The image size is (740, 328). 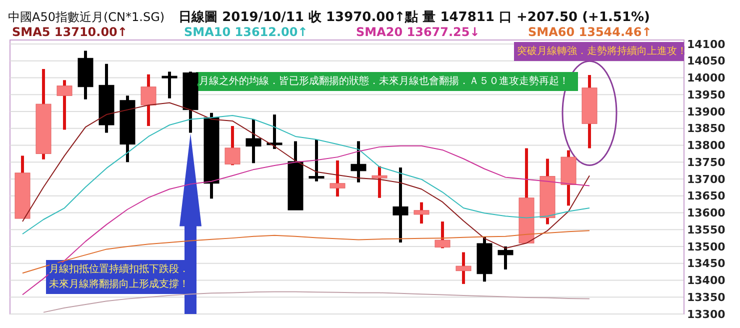 What do you see at coordinates (706, 129) in the screenshot?
I see `y-tick-label: 13850` at bounding box center [706, 129].